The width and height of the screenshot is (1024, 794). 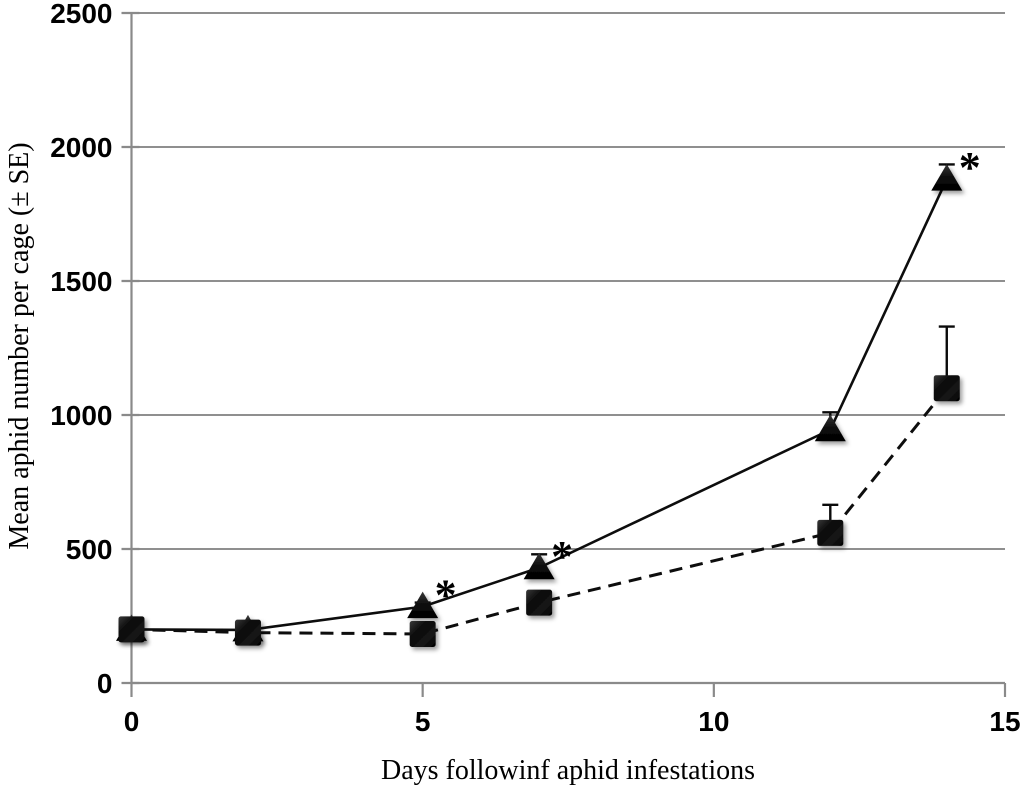 I want to click on y-tick-label: 2000, so click(x=81, y=147).